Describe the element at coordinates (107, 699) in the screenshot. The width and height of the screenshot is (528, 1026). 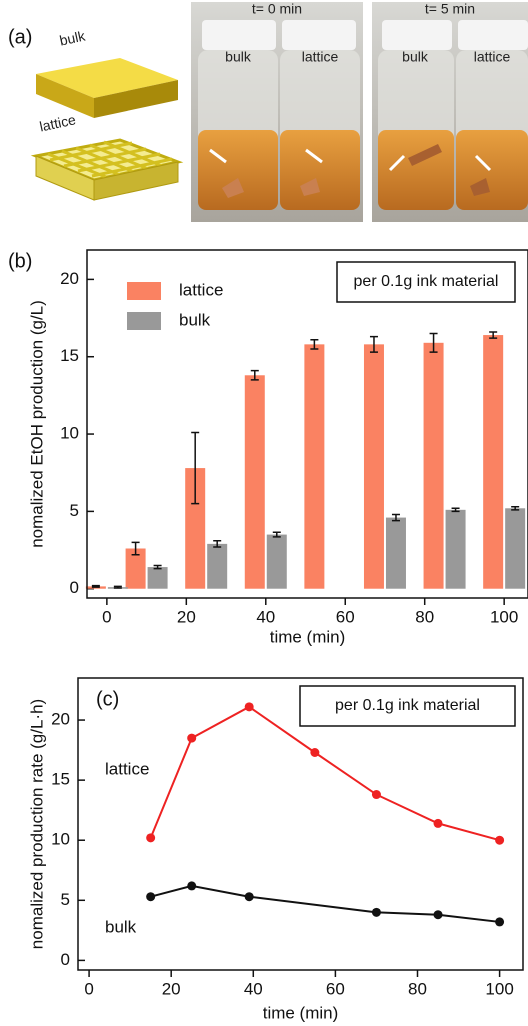
I see `panel-label: (c)` at that location.